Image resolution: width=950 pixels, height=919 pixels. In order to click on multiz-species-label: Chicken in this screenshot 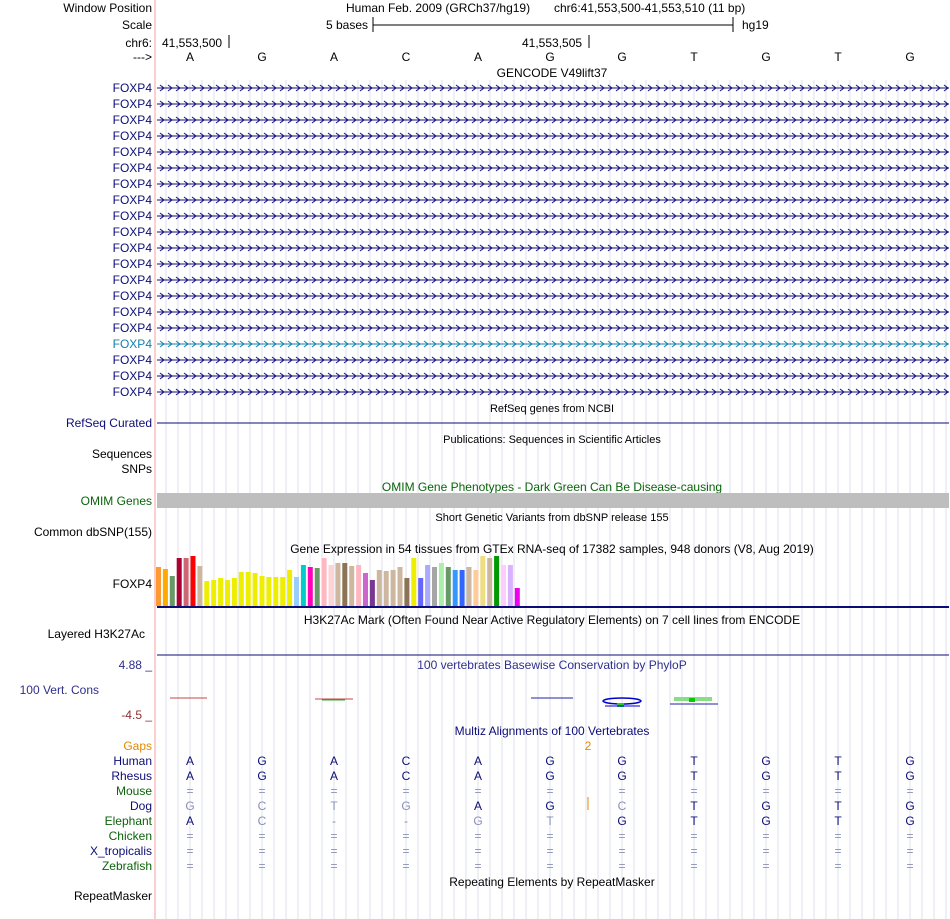, I will do `click(130, 836)`.